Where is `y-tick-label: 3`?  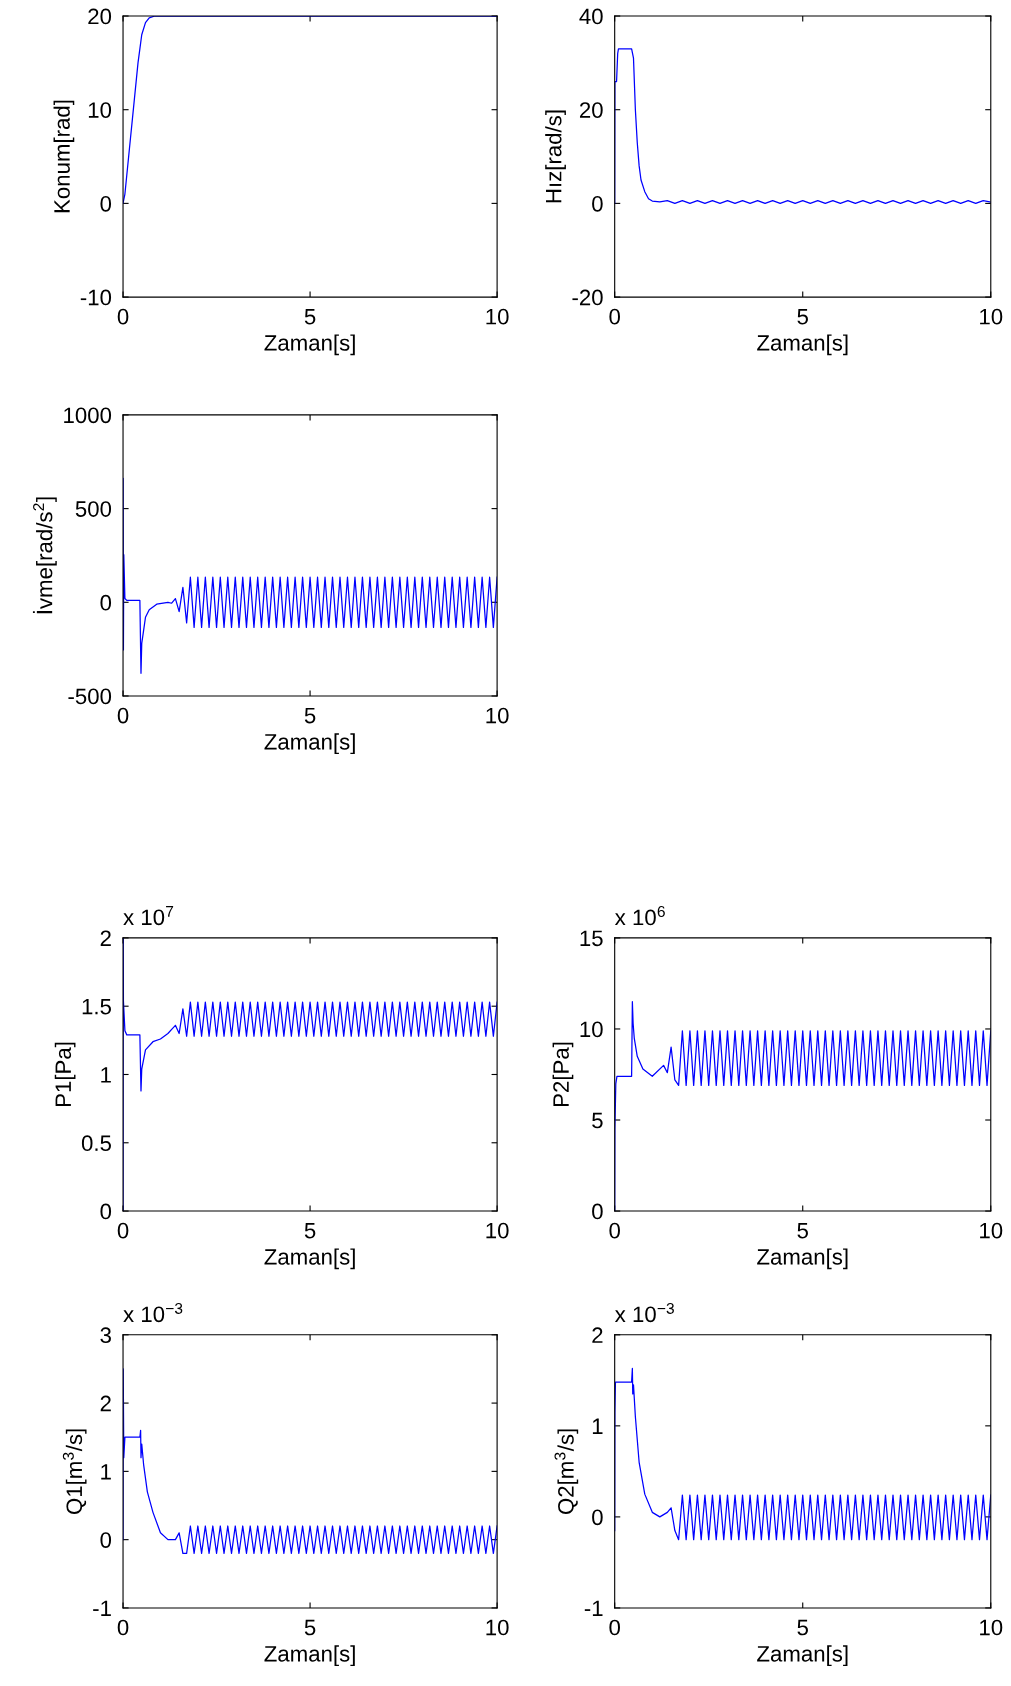 y-tick-label: 3 is located at coordinates (105, 1335).